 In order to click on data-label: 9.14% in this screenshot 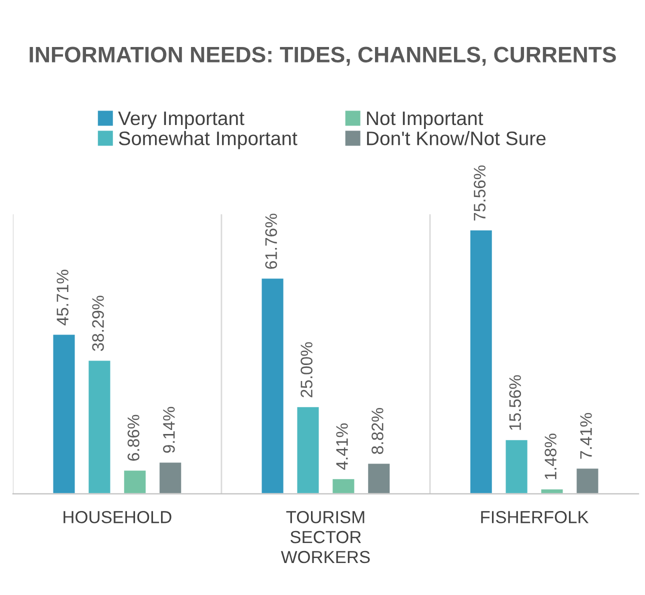, I will do `click(169, 429)`.